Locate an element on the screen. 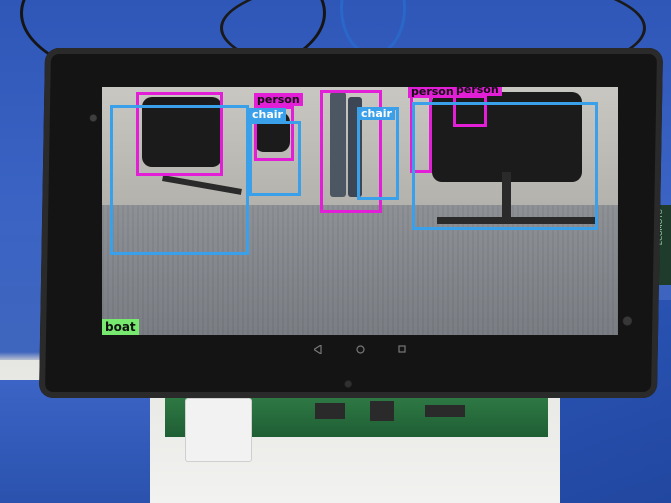 The height and width of the screenshot is (503, 671). scene-chair-base is located at coordinates (517, 220).